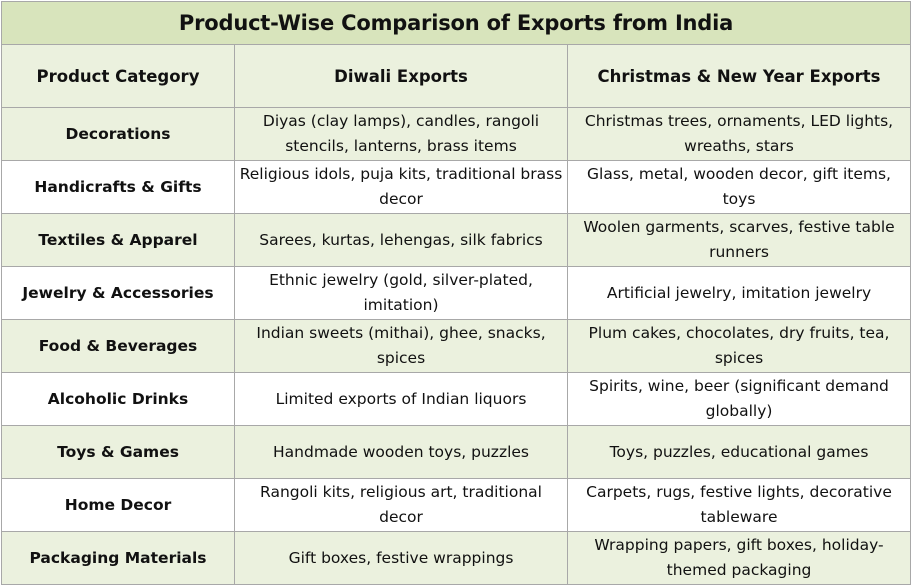 This screenshot has height=587, width=911. Describe the element at coordinates (738, 293) in the screenshot. I see `christmas-cell: Artificial jewelry, imitation jewelry` at that location.